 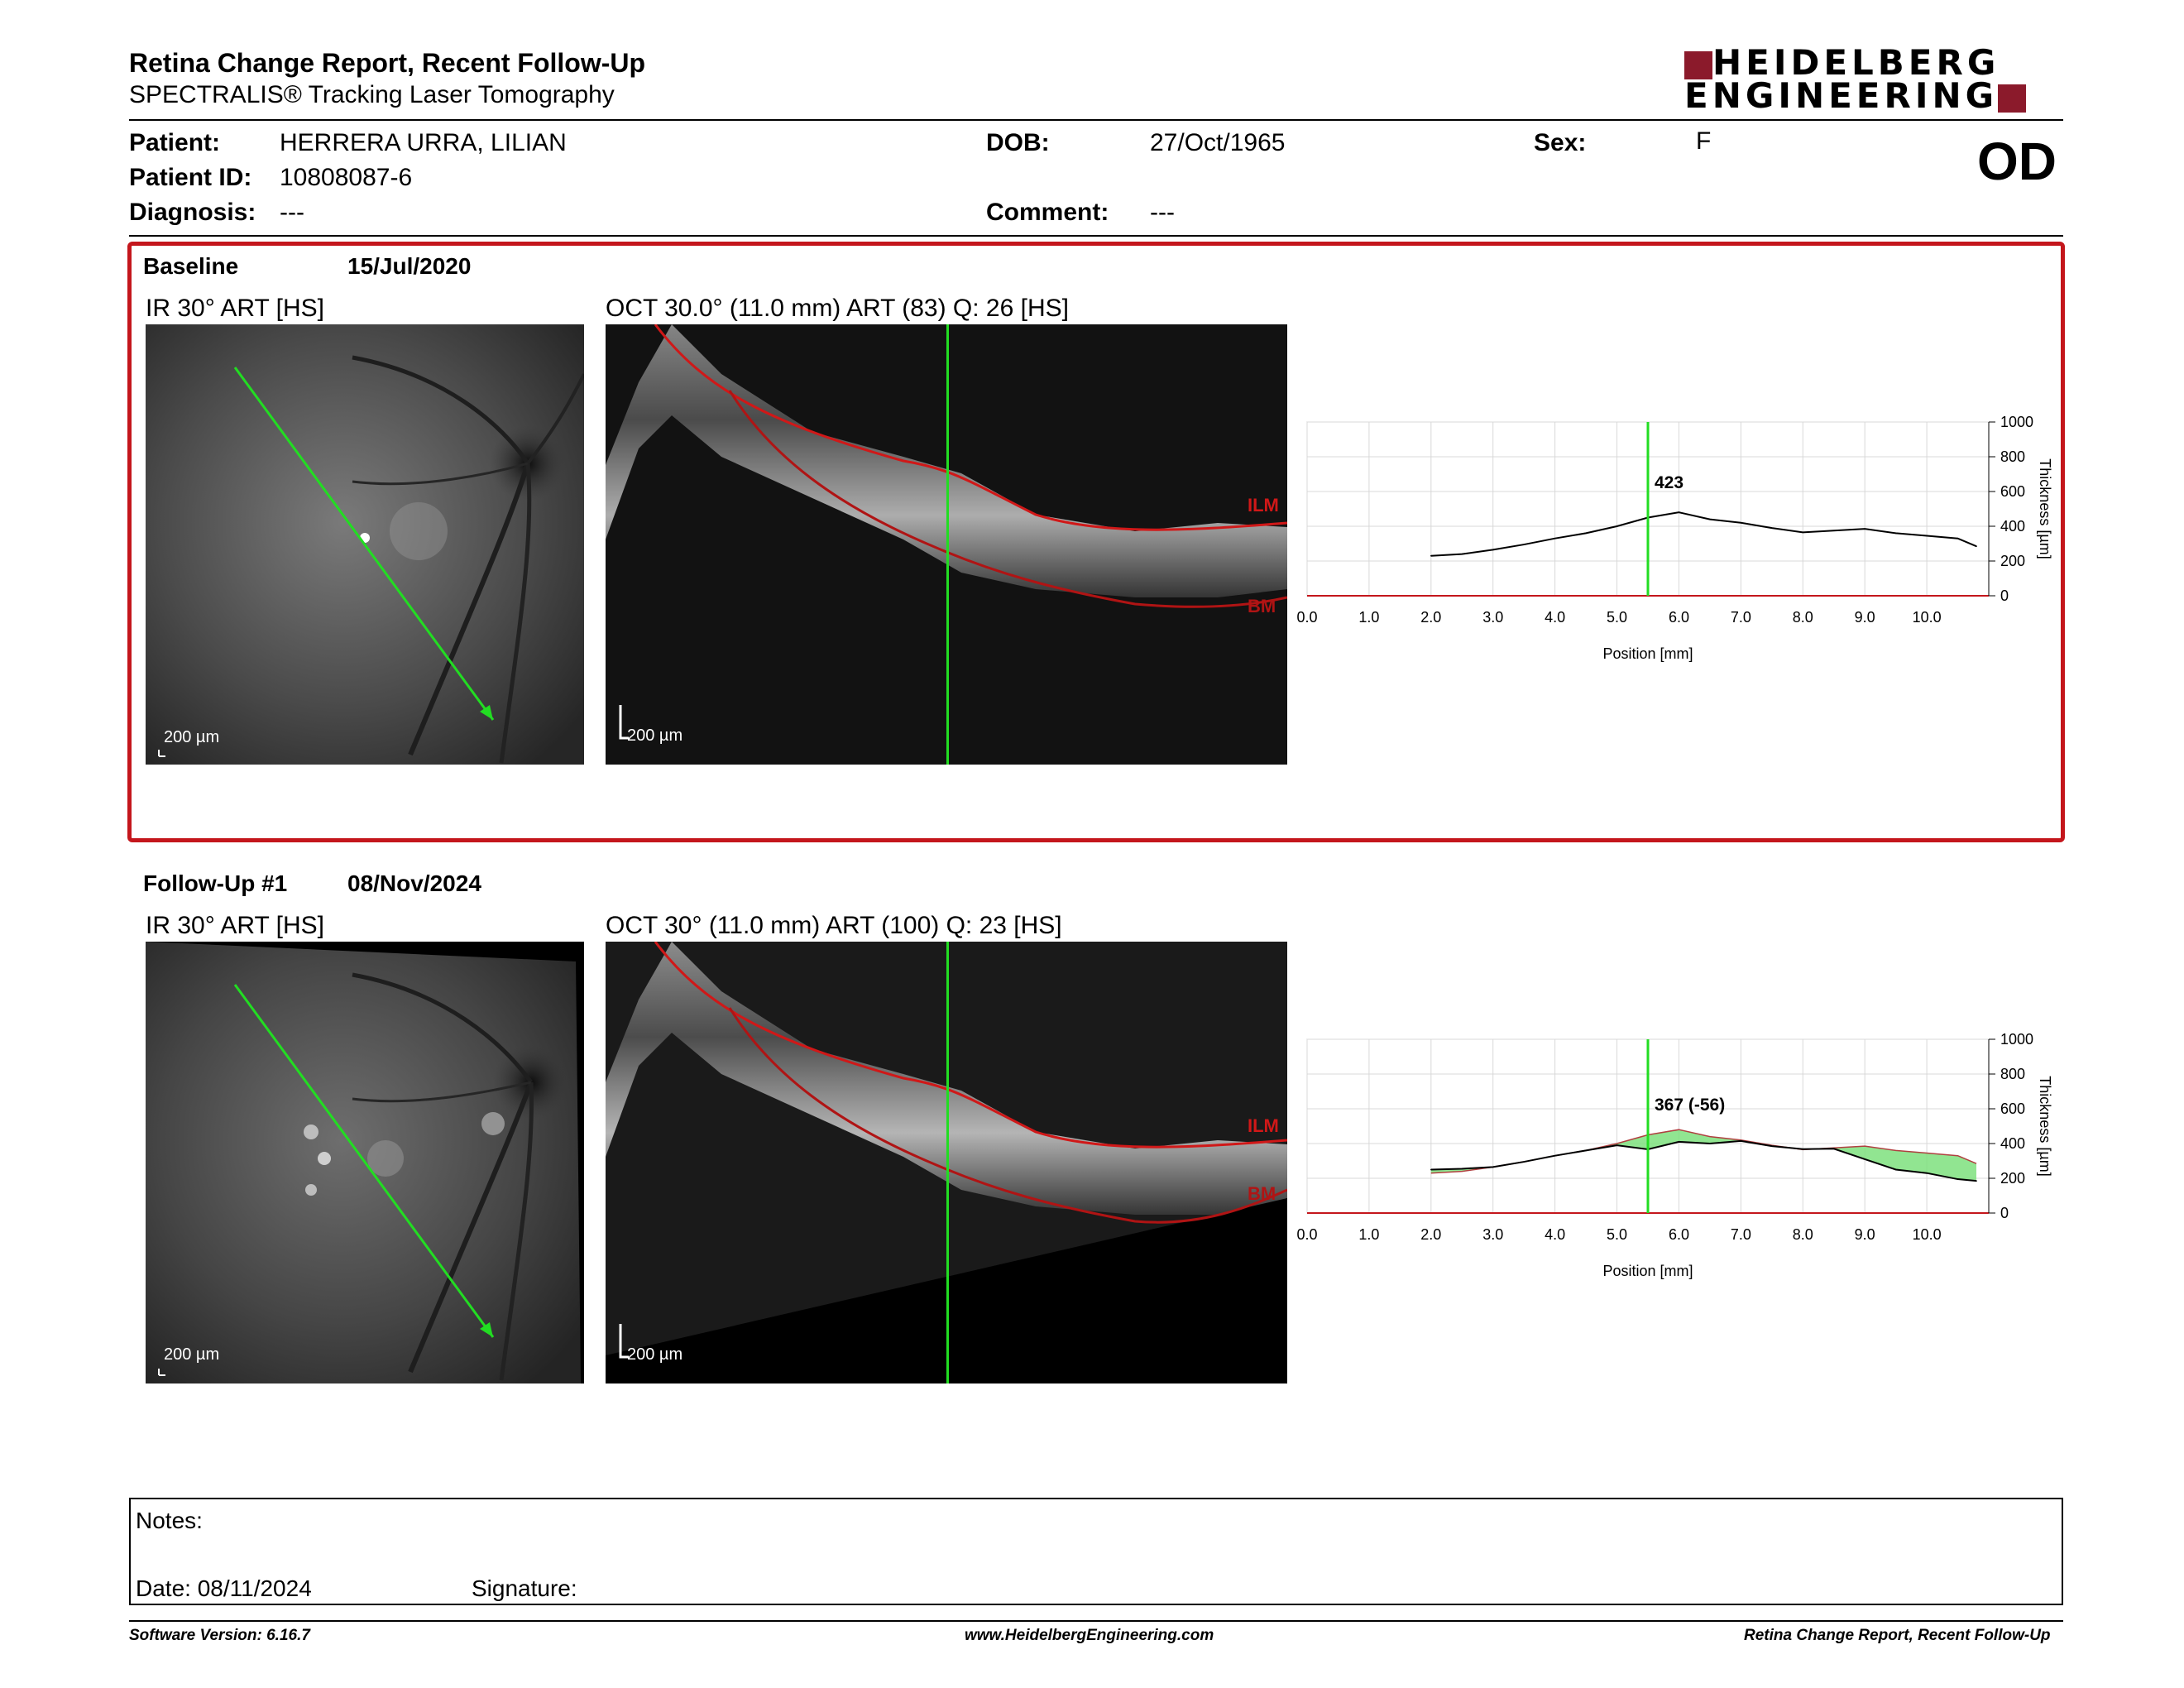 I want to click on y-tick-label: 1000, so click(x=2016, y=1039).